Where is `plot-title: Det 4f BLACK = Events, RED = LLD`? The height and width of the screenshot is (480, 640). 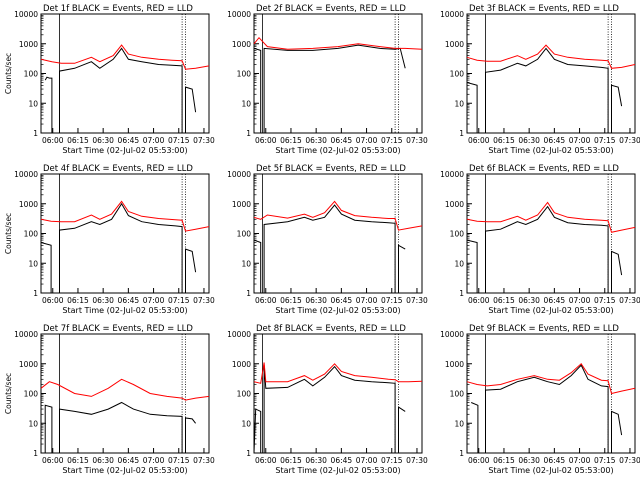 plot-title: Det 4f BLACK = Events, RED = LLD is located at coordinates (118, 169).